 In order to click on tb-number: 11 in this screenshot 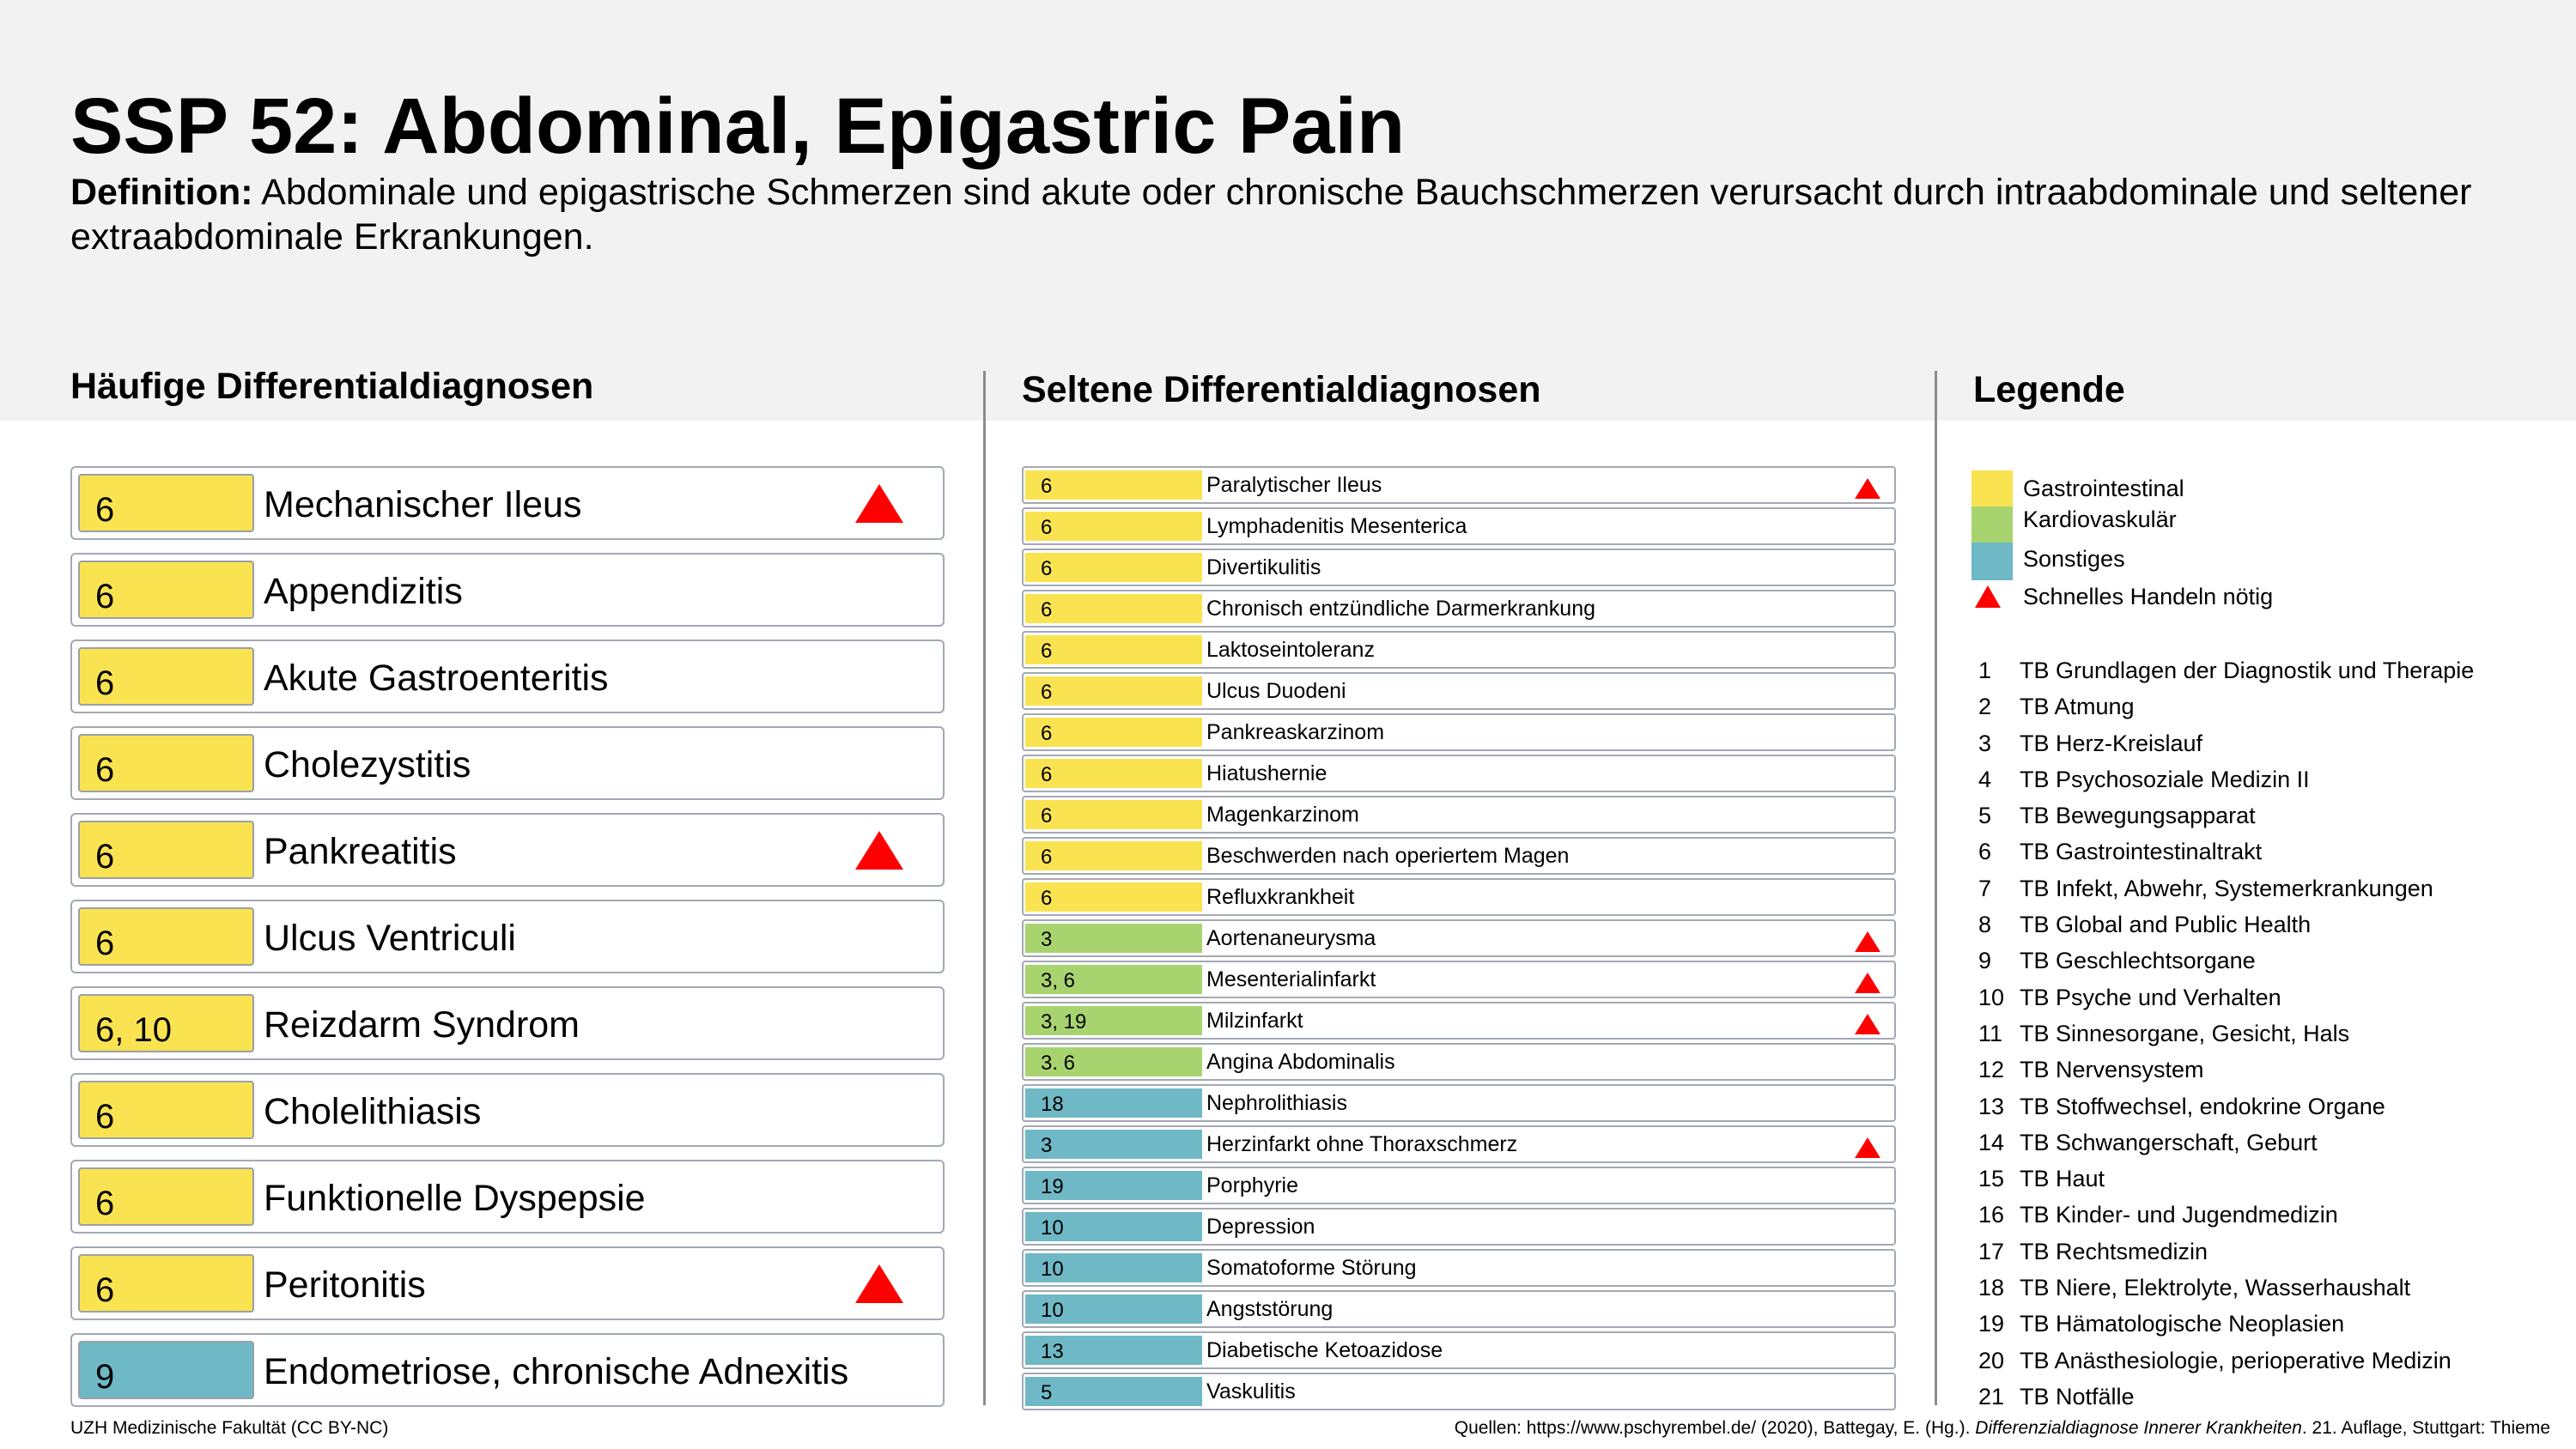, I will do `click(1990, 1033)`.